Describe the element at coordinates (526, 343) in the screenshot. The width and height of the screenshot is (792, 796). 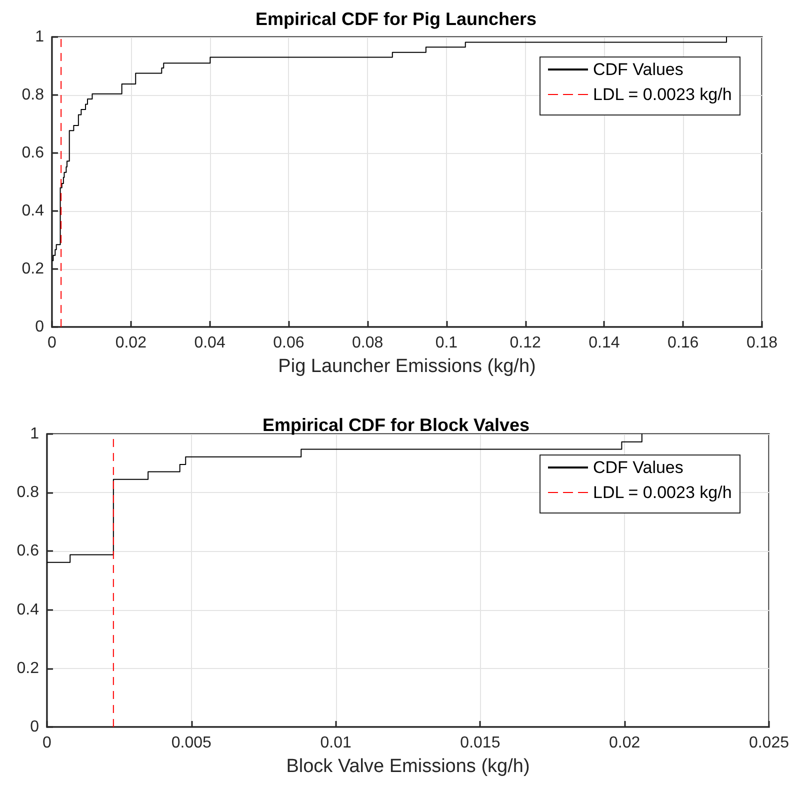
I see `x-tick-label: 0.12` at that location.